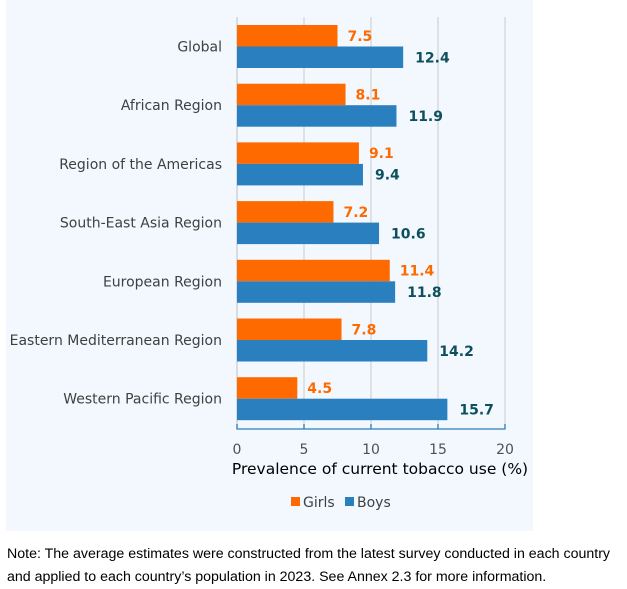 The height and width of the screenshot is (589, 627). What do you see at coordinates (162, 282) in the screenshot?
I see `category-label: European Region` at bounding box center [162, 282].